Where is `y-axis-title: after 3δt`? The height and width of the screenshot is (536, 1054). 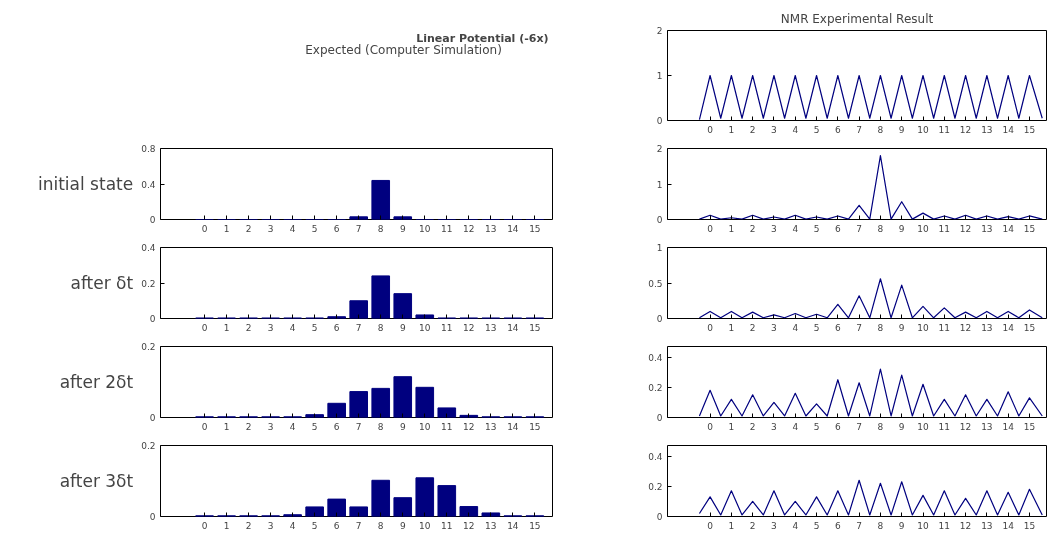
y-axis-title: after 3δt is located at coordinates (96, 481).